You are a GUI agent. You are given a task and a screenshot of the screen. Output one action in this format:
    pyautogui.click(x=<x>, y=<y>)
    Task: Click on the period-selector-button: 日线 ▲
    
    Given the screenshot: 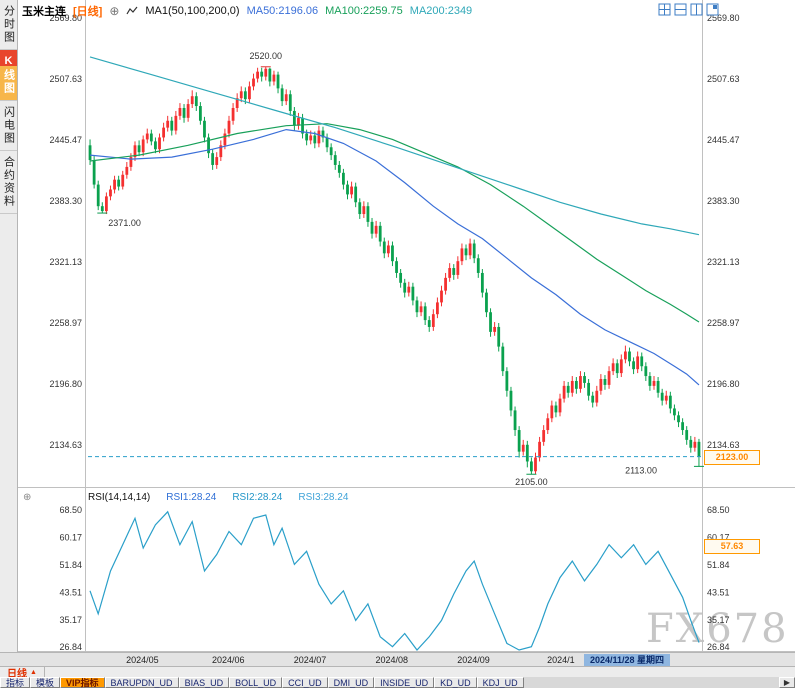 What is the action you would take?
    pyautogui.click(x=22, y=673)
    